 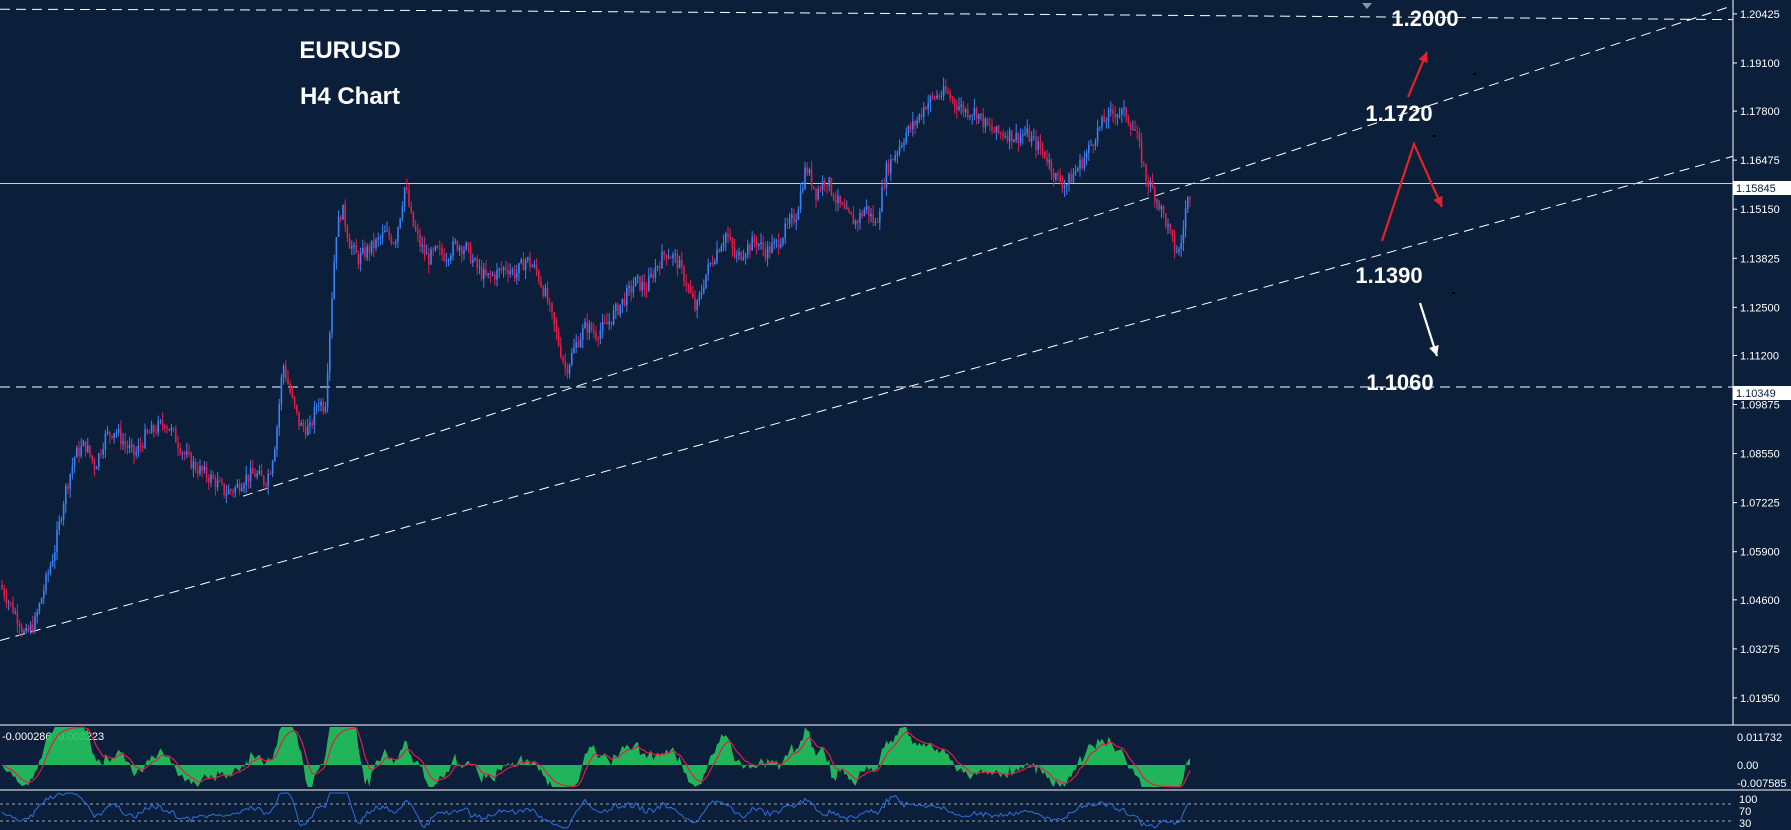 What do you see at coordinates (349, 50) in the screenshot?
I see `chart-symbol-title: EURUSD` at bounding box center [349, 50].